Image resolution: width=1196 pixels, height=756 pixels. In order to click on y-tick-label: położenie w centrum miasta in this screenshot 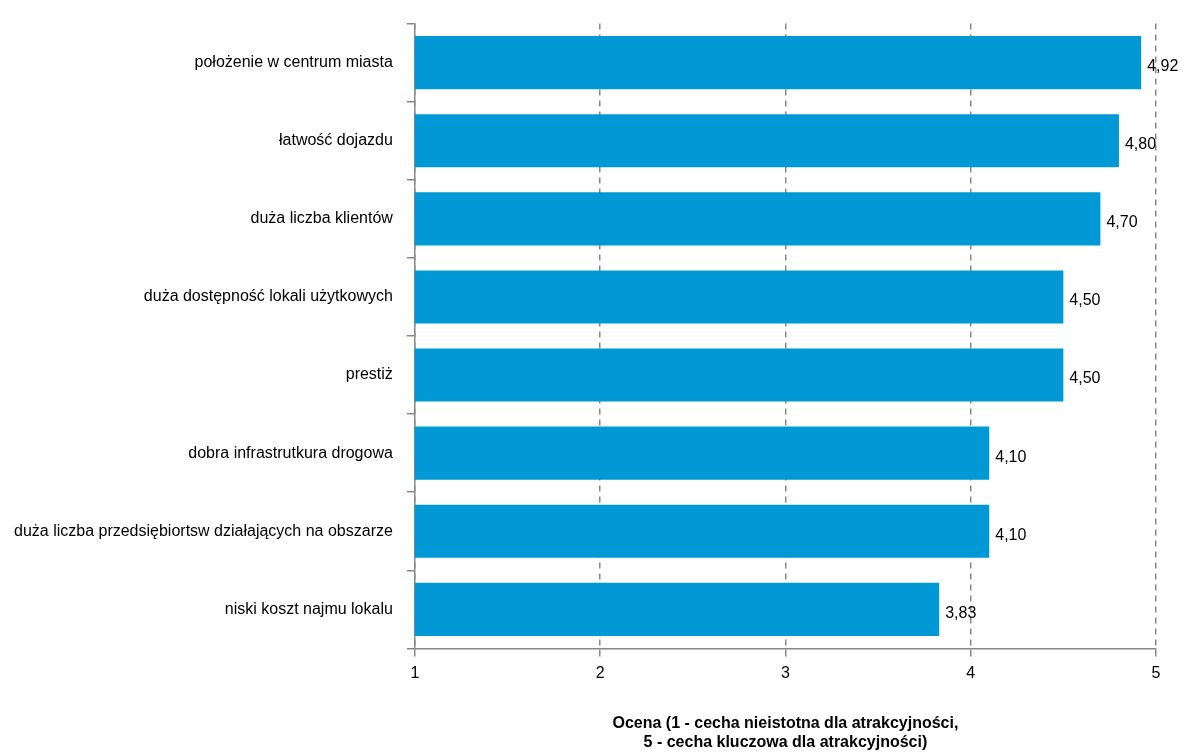, I will do `click(293, 62)`.